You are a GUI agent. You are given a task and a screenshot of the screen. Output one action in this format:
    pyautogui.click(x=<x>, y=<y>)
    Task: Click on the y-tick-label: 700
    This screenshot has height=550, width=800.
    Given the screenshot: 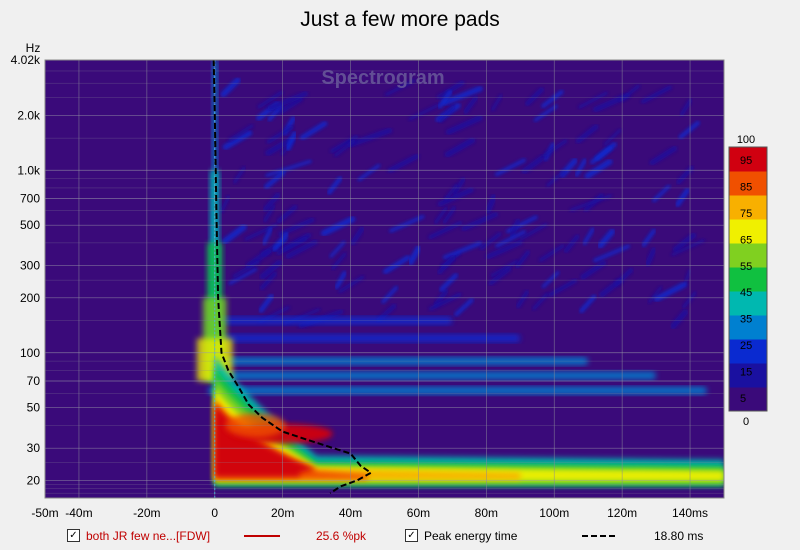 What is the action you would take?
    pyautogui.click(x=30, y=199)
    